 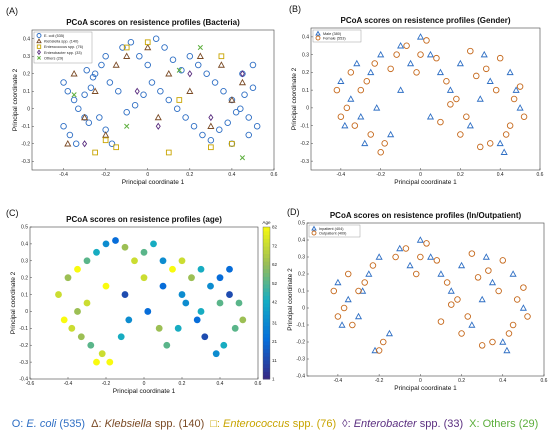 I want to click on legend: Male (380)Female (553), so click(x=337, y=36).